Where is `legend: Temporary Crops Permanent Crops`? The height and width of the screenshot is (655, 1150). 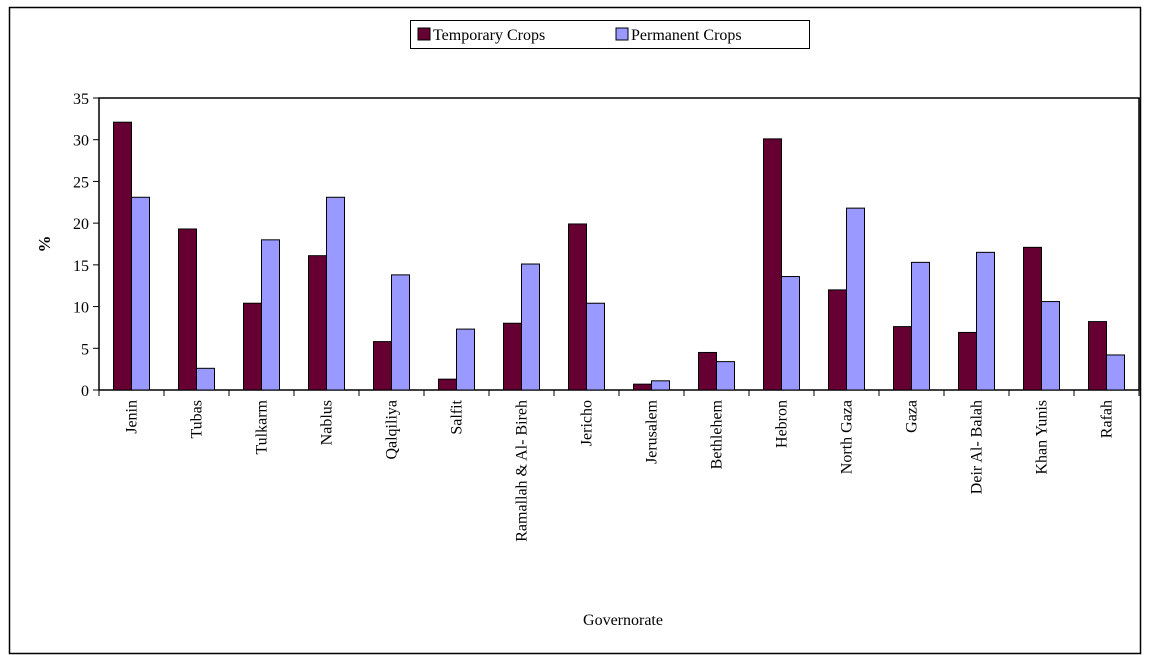
legend: Temporary Crops Permanent Crops is located at coordinates (610, 34).